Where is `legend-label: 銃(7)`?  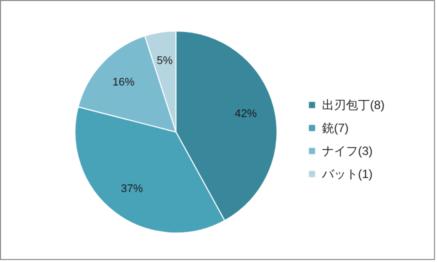 legend-label: 銃(7) is located at coordinates (335, 128).